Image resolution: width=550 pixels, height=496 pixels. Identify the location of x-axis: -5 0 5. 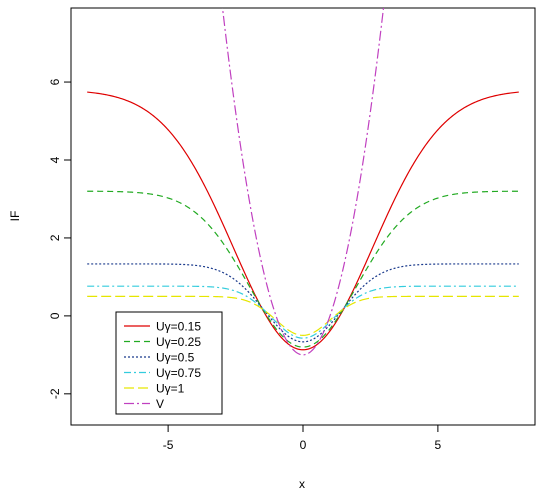
(302, 438).